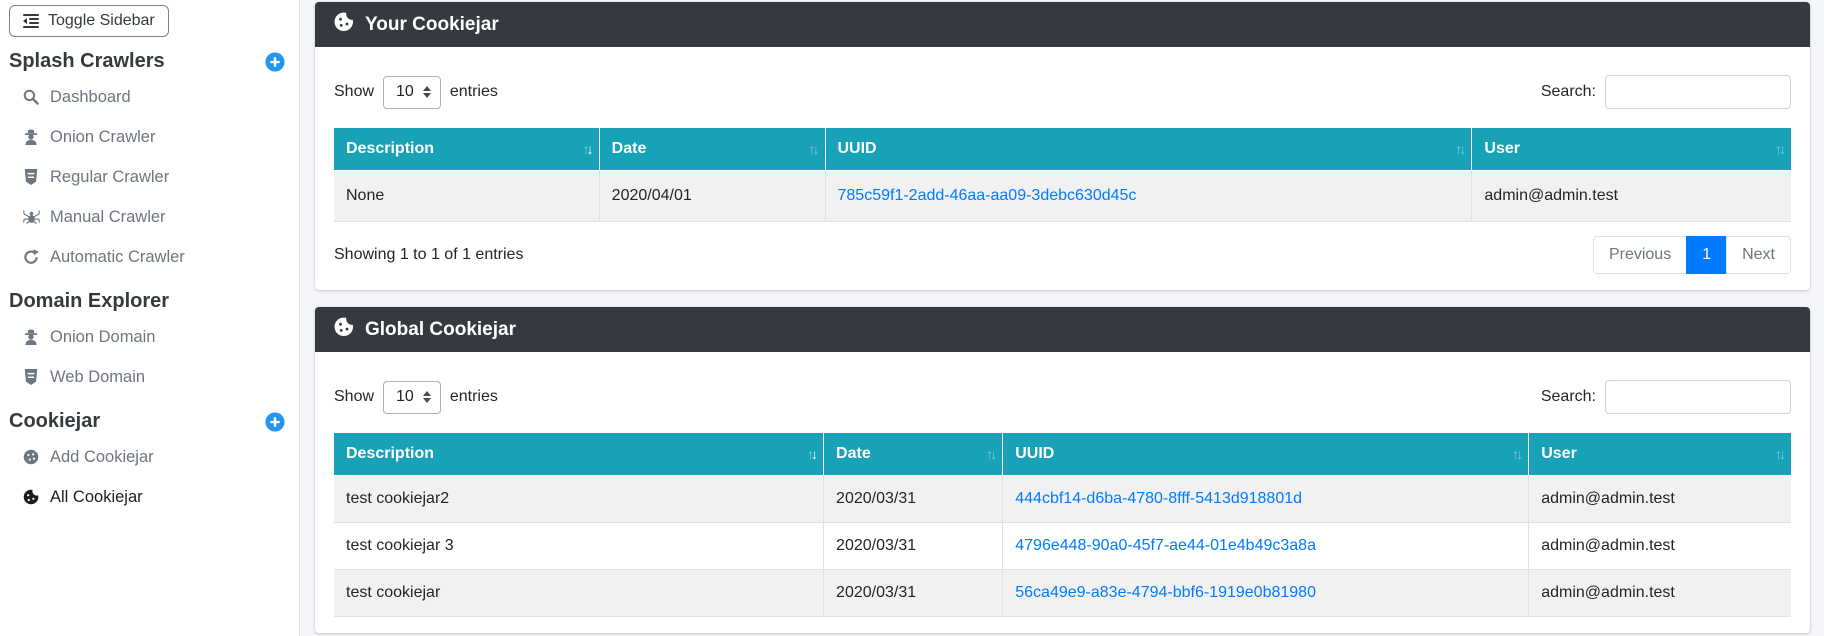 The width and height of the screenshot is (1824, 636). Describe the element at coordinates (432, 24) in the screenshot. I see `card-title: Your Cookiejar` at that location.